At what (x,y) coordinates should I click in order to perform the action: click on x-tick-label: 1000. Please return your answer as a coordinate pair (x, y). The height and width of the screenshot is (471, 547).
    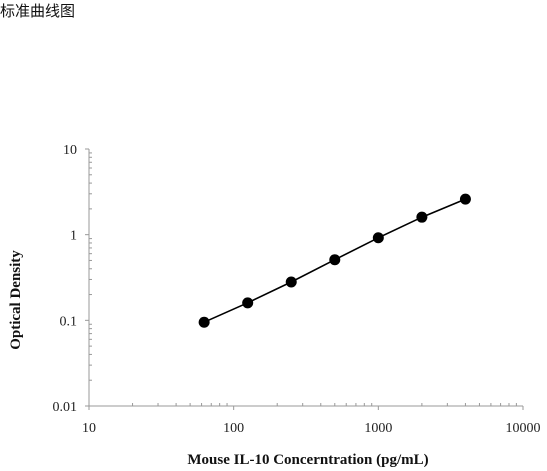
    Looking at the image, I should click on (378, 428).